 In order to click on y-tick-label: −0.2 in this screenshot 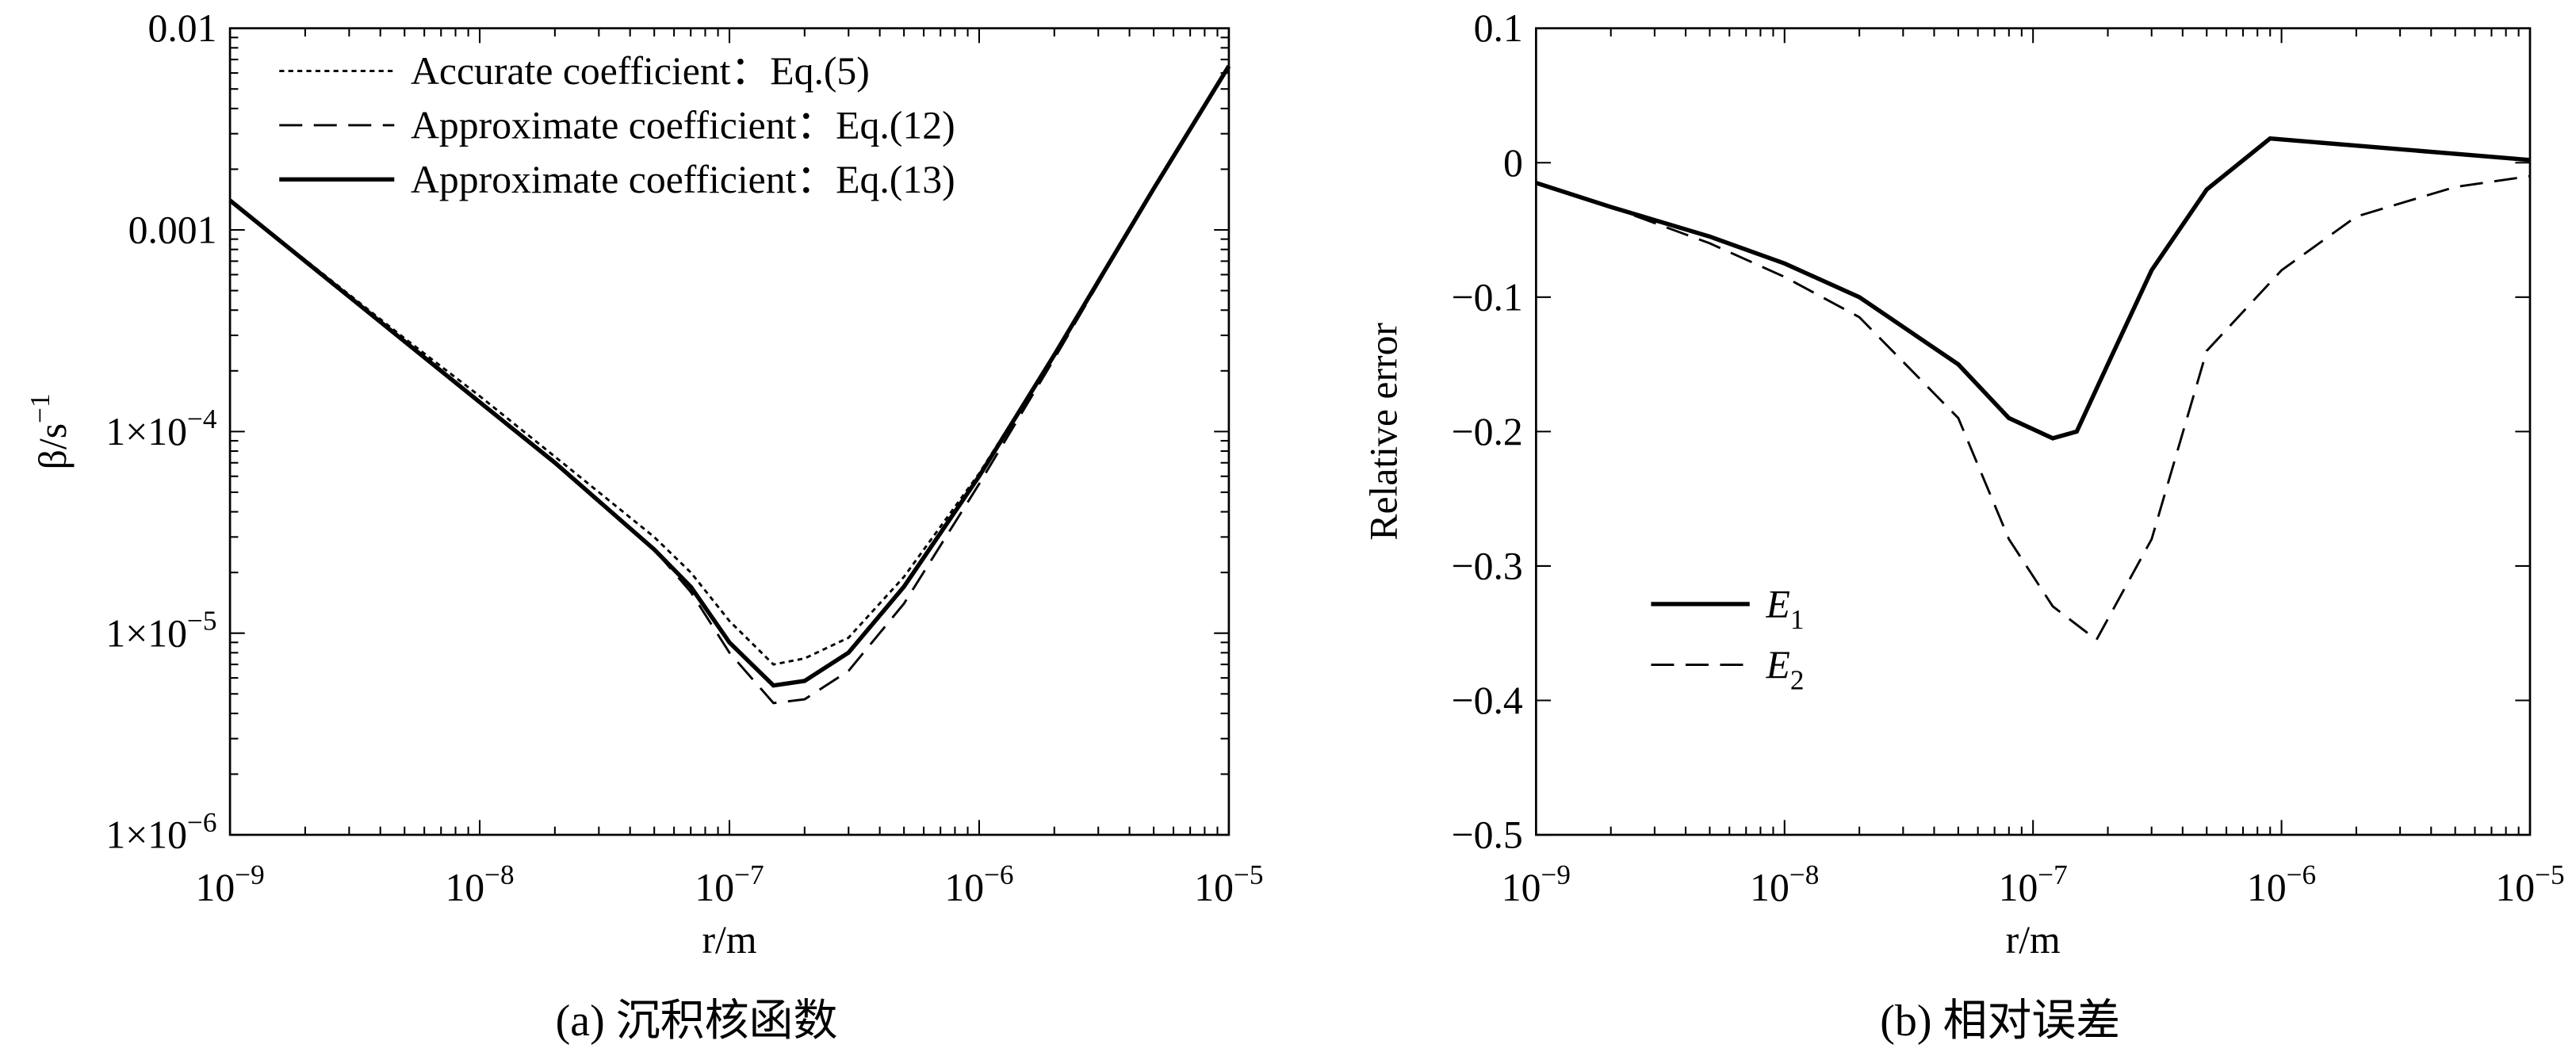, I will do `click(1487, 431)`.